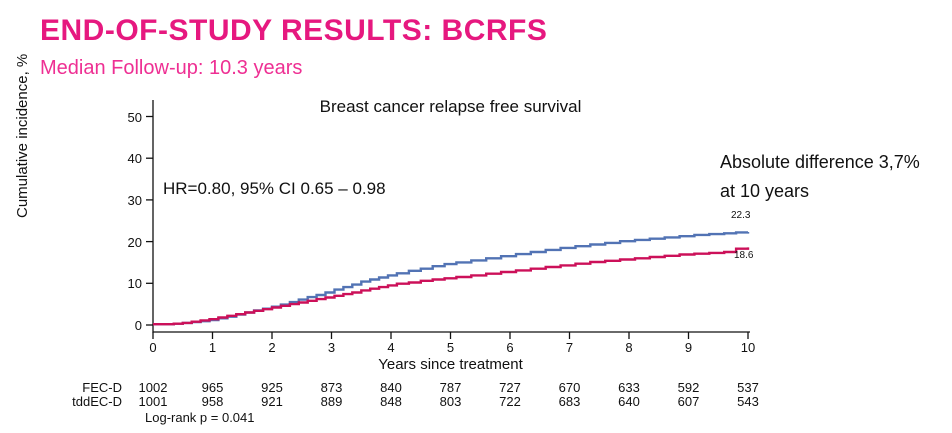  I want to click on curve-end-value-fecd: 22.3, so click(741, 215).